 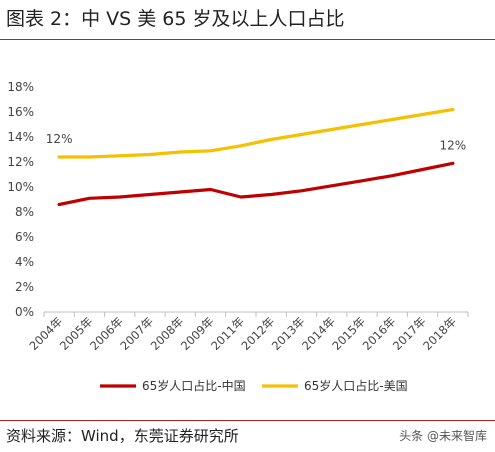 What do you see at coordinates (76, 333) in the screenshot?
I see `x-tick-label: 2005年` at bounding box center [76, 333].